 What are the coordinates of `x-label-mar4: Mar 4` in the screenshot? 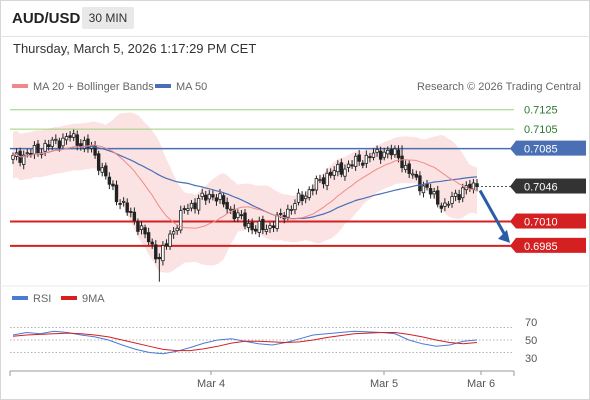 It's located at (211, 384).